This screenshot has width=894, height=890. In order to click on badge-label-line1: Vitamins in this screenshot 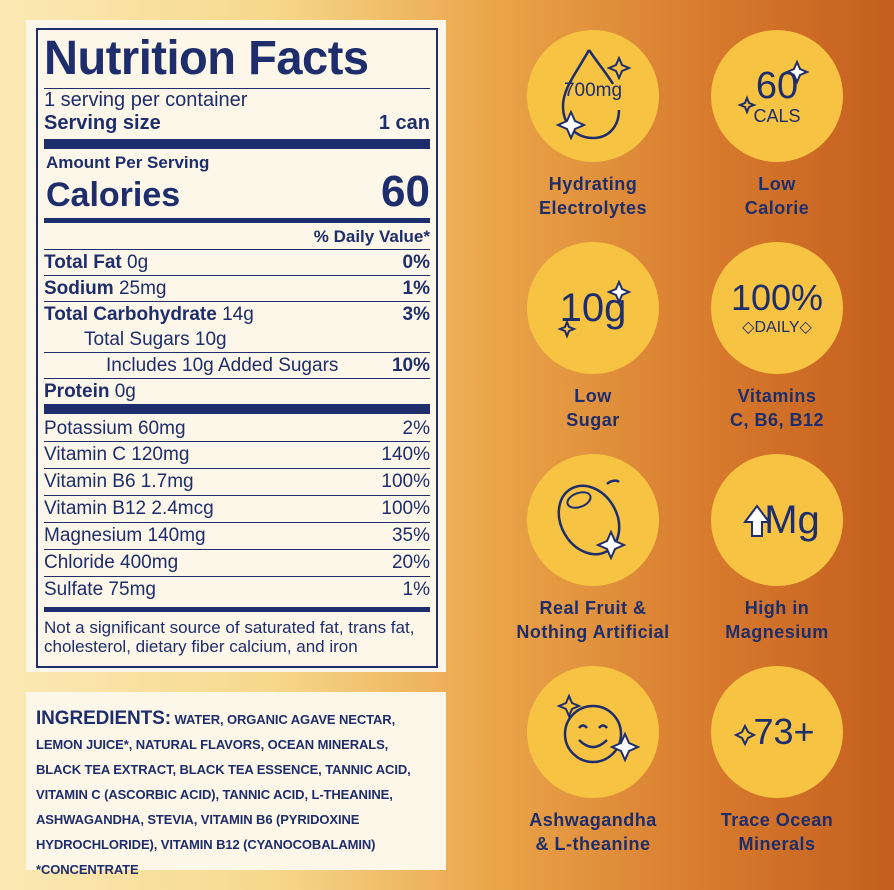, I will do `click(777, 396)`.